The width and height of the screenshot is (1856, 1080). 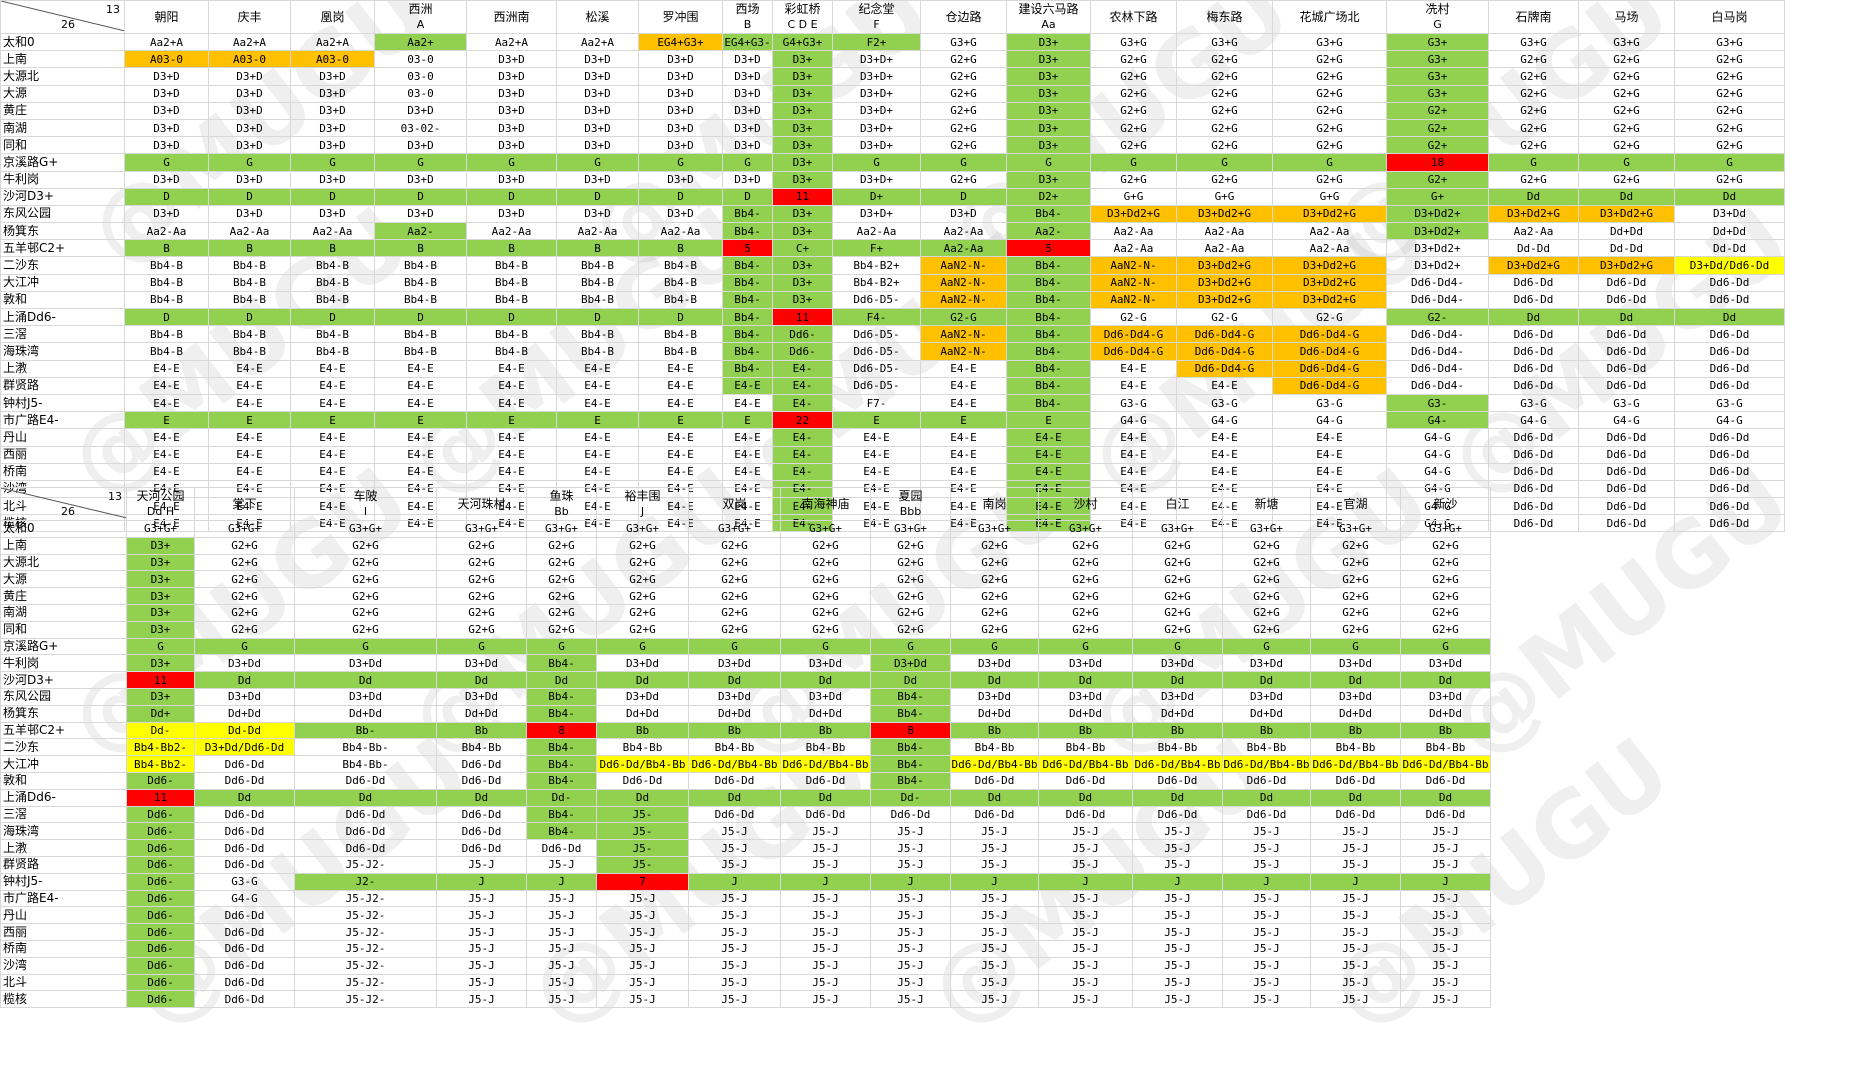 I want to click on column-header: 双岗, so click(x=734, y=504).